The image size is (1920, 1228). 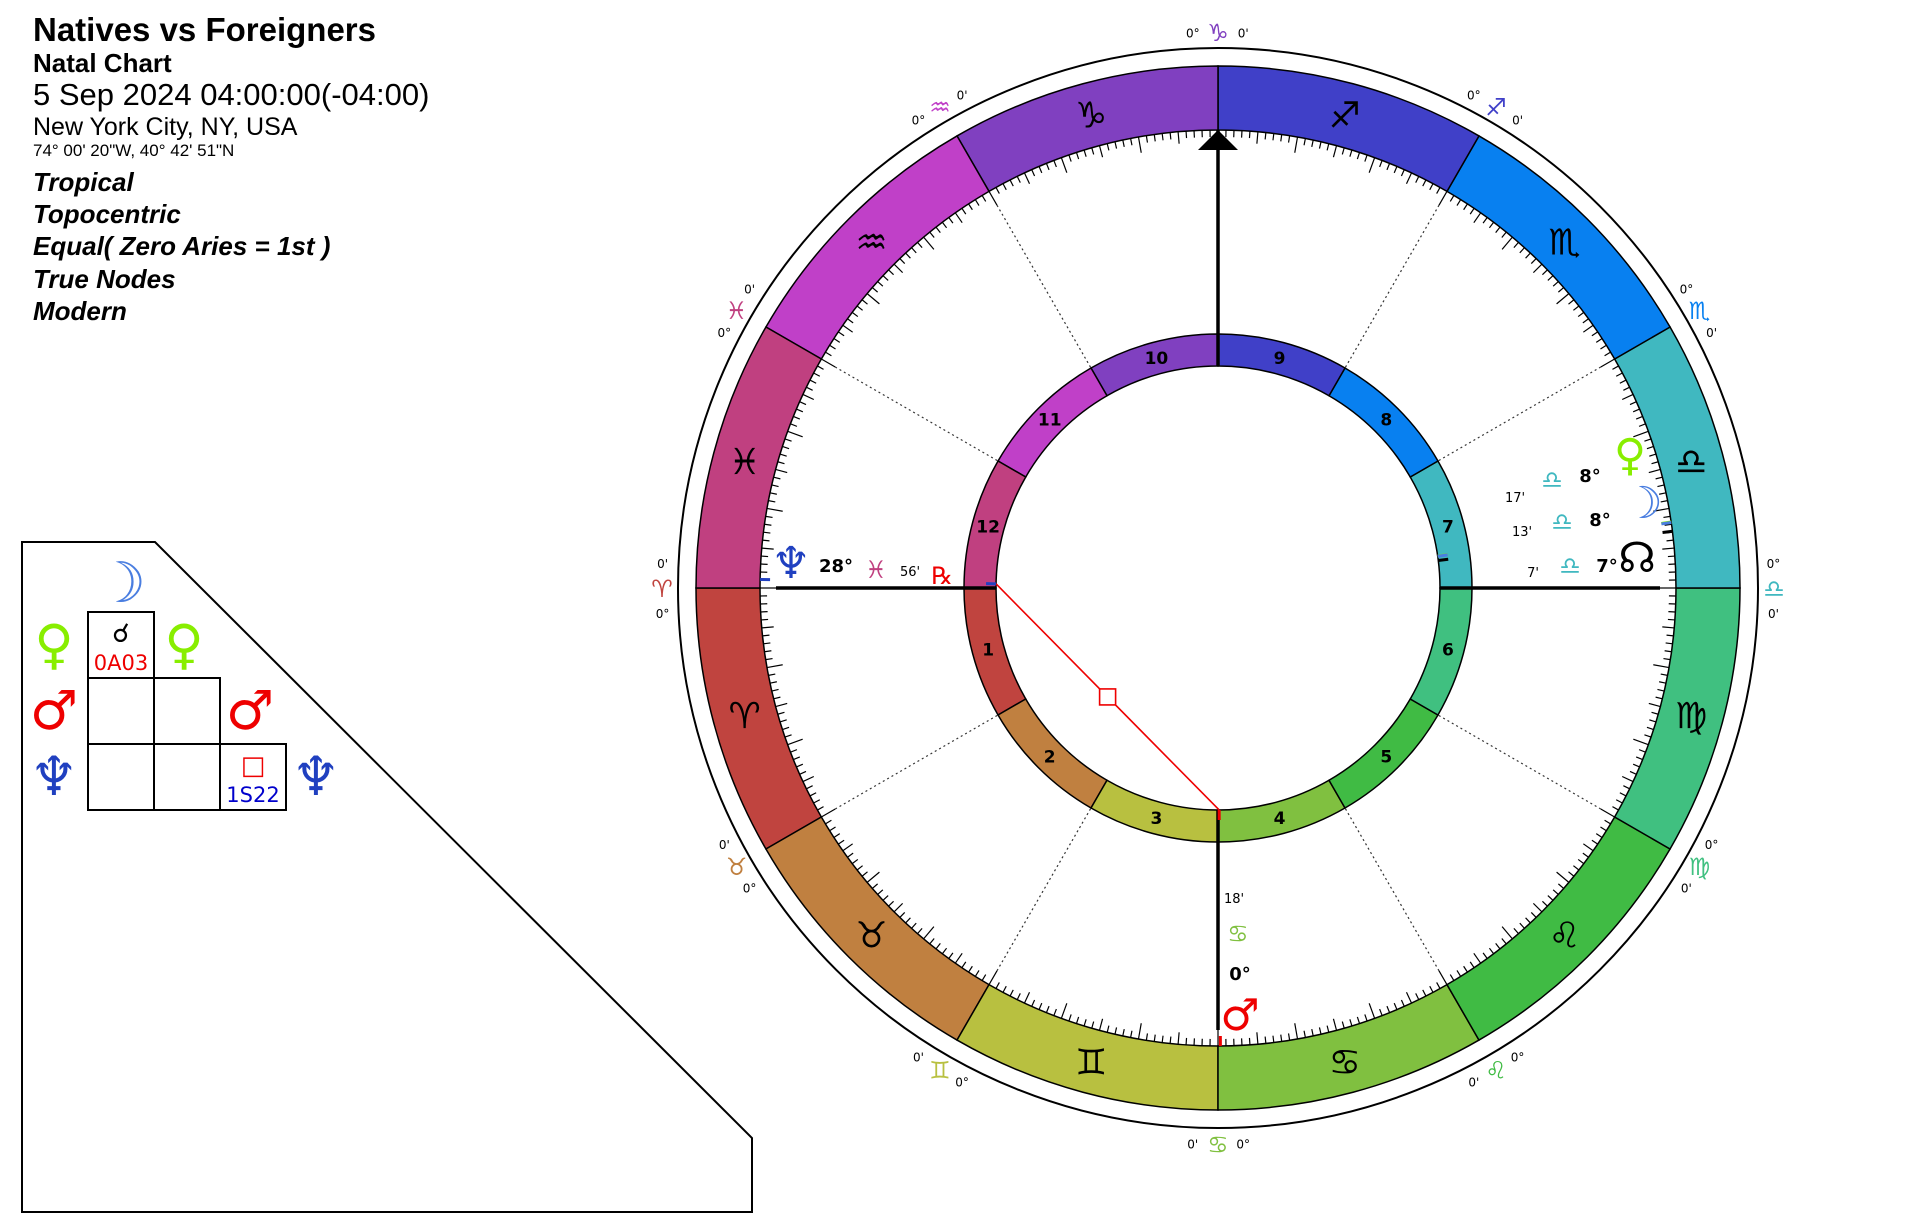 What do you see at coordinates (1280, 819) in the screenshot?
I see `house-number-4: 4` at bounding box center [1280, 819].